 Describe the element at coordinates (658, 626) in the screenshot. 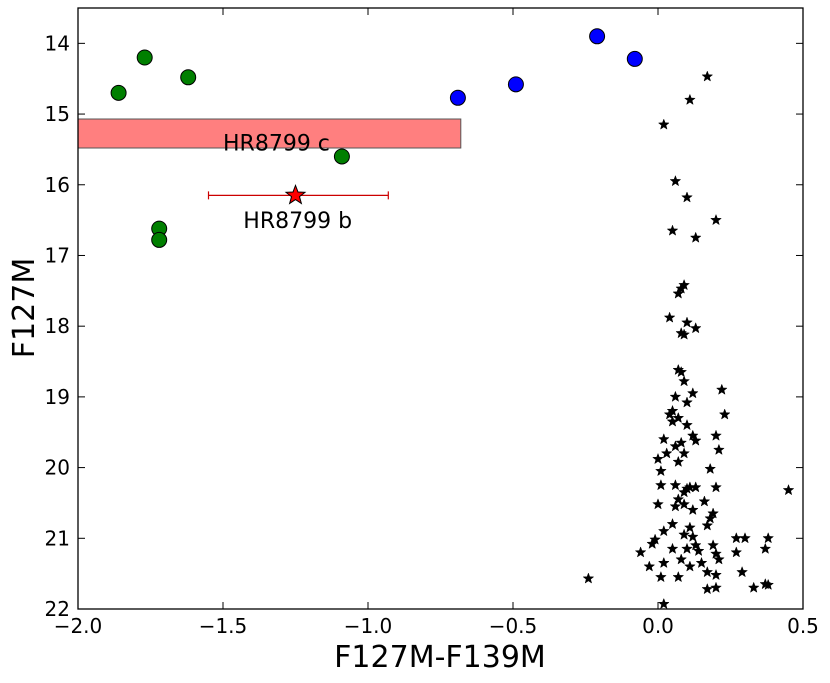

I see `x-tick-label: 0.0` at that location.